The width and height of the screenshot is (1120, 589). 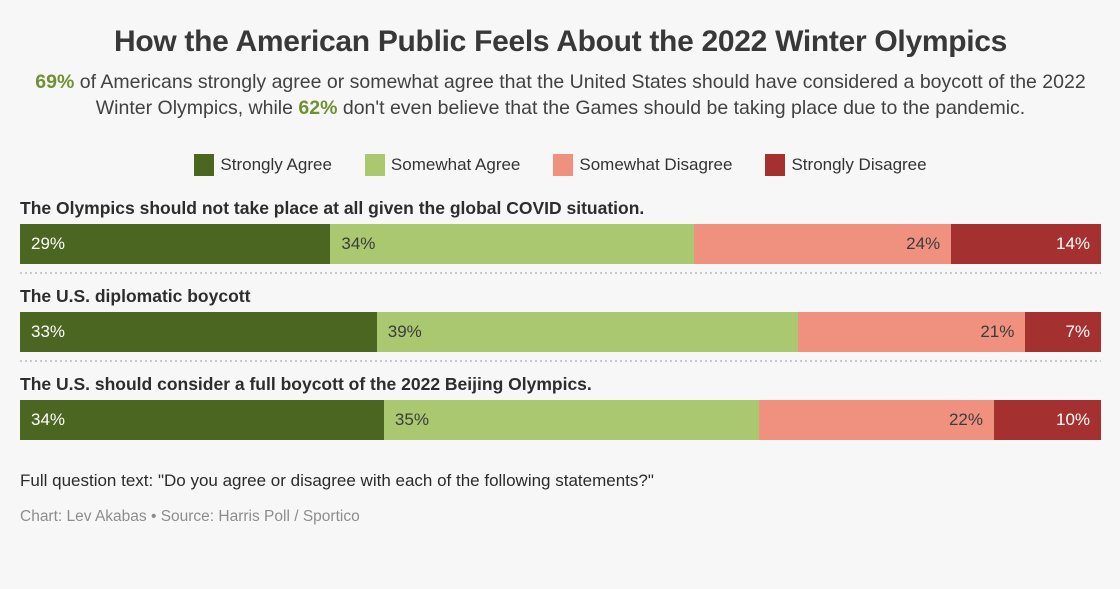 What do you see at coordinates (1026, 244) in the screenshot?
I see `bar-segment-strongly-disagree: 14%` at bounding box center [1026, 244].